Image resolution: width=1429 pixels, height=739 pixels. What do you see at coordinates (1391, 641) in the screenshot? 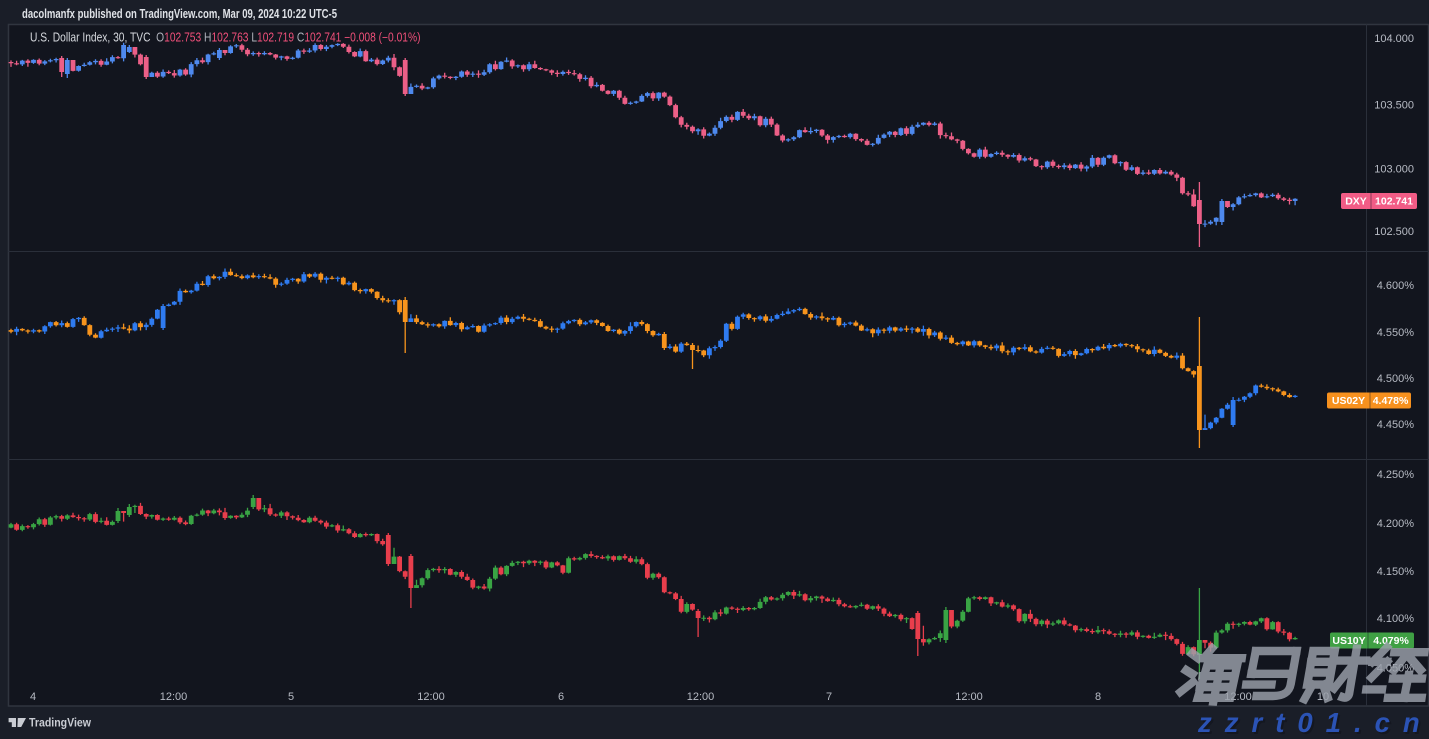
I see `svg-text: 4.079%` at bounding box center [1391, 641].